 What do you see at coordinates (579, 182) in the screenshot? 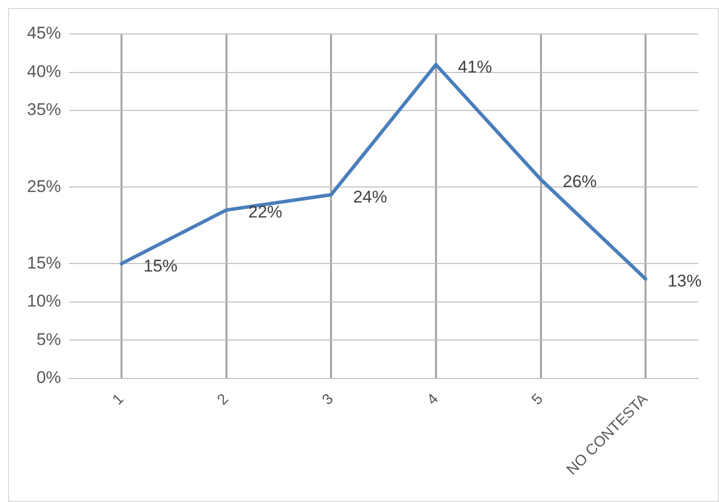
I see `data-label: 26%` at bounding box center [579, 182].